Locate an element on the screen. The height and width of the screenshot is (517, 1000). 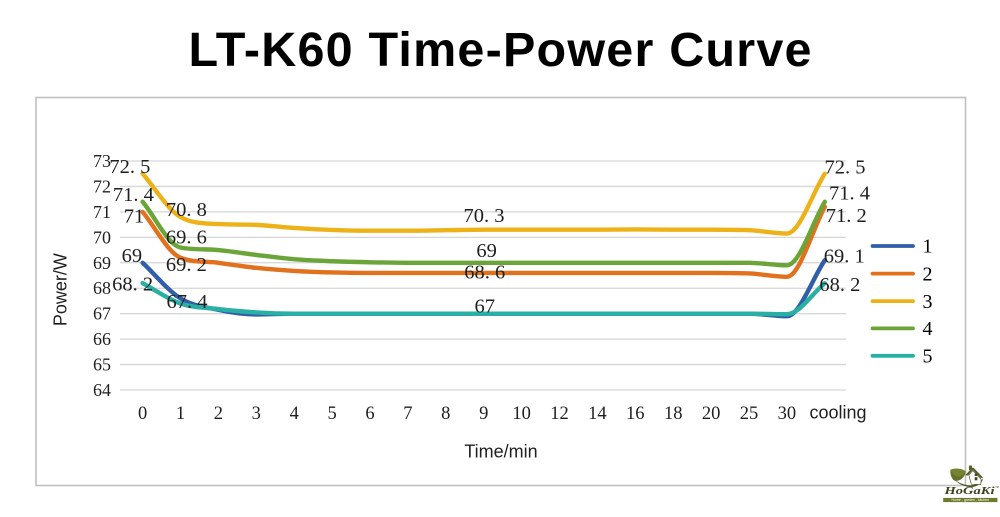
svg-text: HoGaKi is located at coordinates (969, 491).